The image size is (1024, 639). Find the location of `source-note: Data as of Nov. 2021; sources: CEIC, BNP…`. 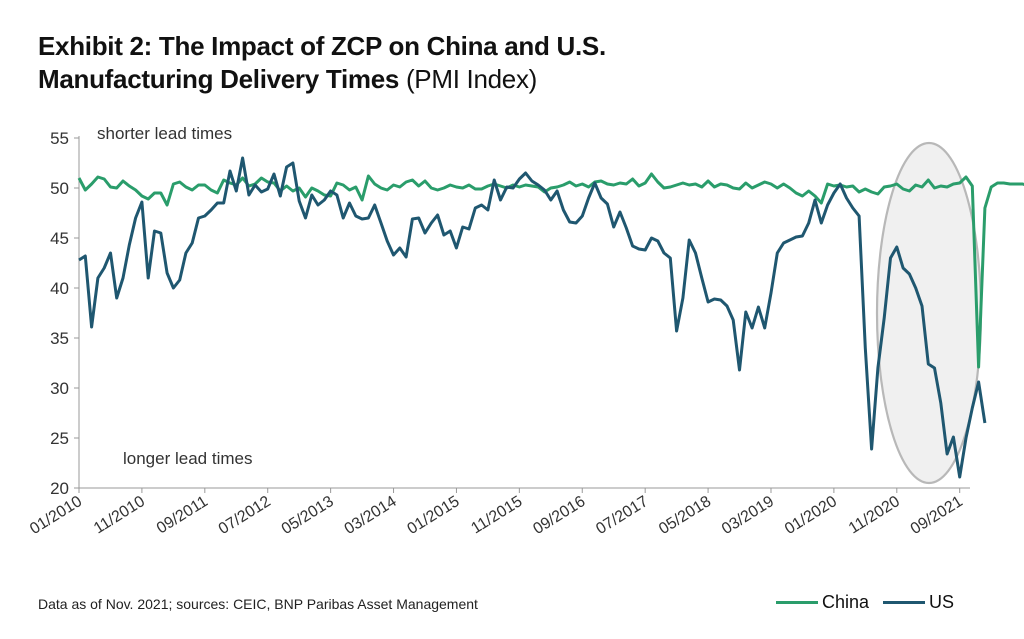

source-note: Data as of Nov. 2021; sources: CEIC, BNP… is located at coordinates (258, 604).